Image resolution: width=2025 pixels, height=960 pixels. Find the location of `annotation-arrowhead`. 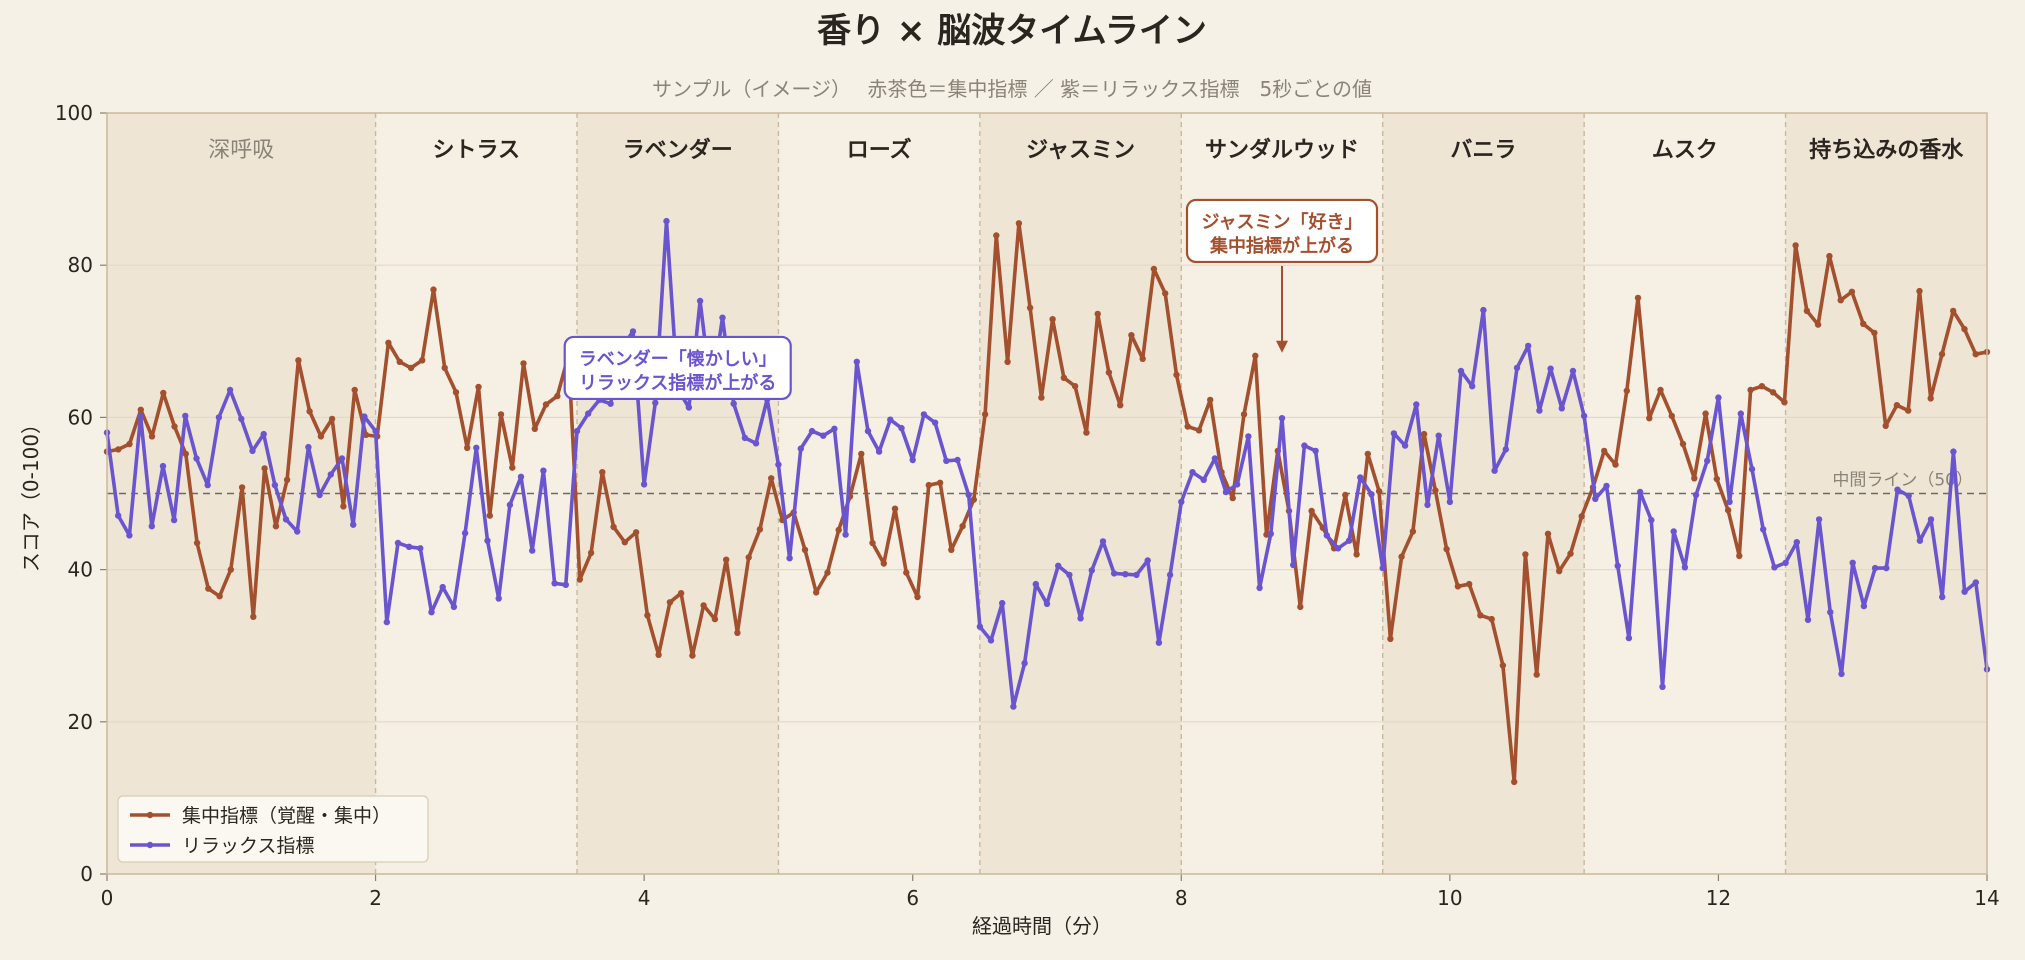

annotation-arrowhead is located at coordinates (1282, 346).